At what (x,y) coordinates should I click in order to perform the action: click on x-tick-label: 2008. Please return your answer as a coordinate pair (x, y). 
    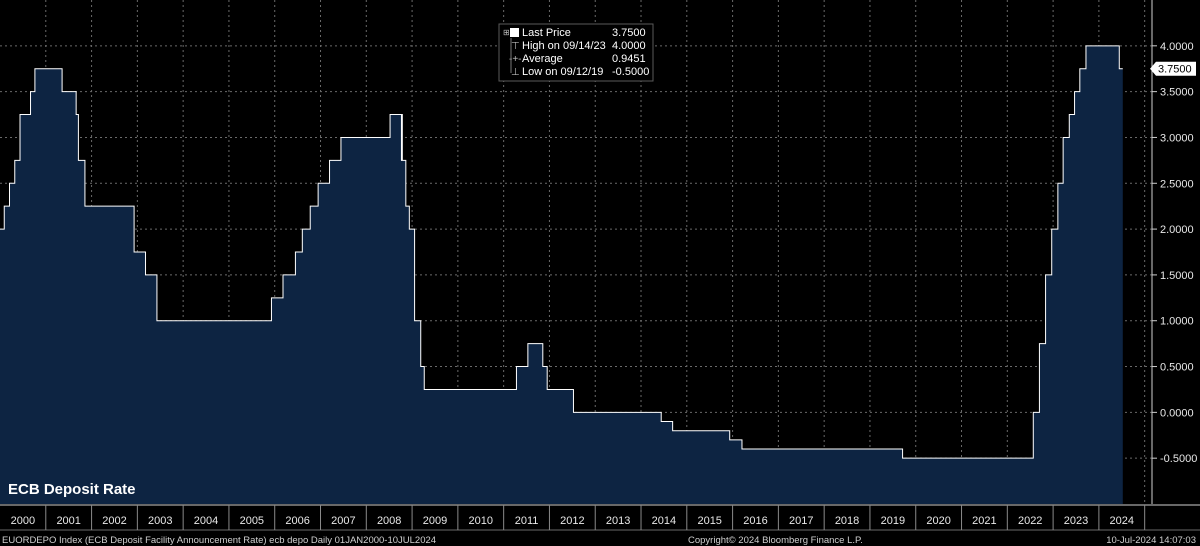
    Looking at the image, I should click on (389, 521).